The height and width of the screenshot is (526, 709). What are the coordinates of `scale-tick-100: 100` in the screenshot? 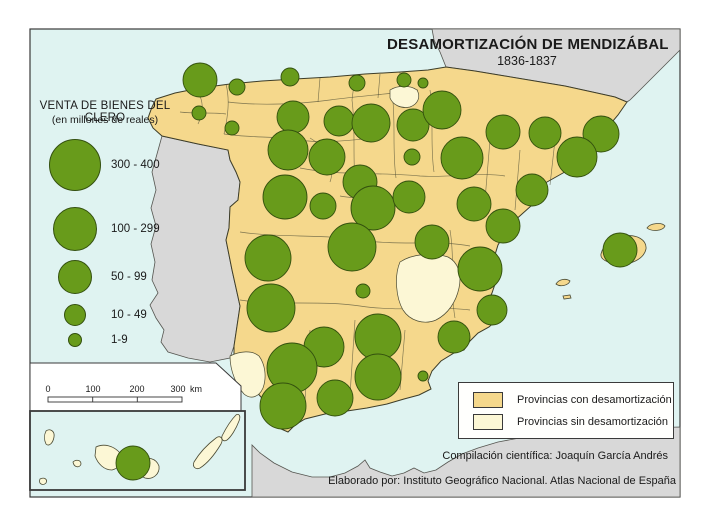 It's located at (93, 389).